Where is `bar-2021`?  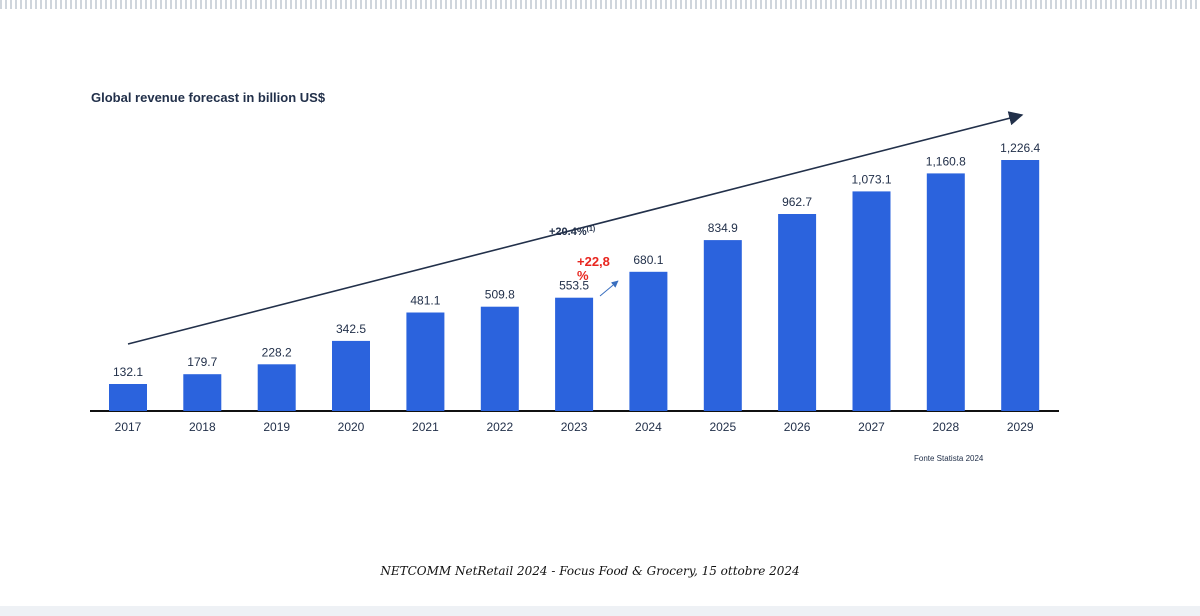
bar-2021 is located at coordinates (425, 361).